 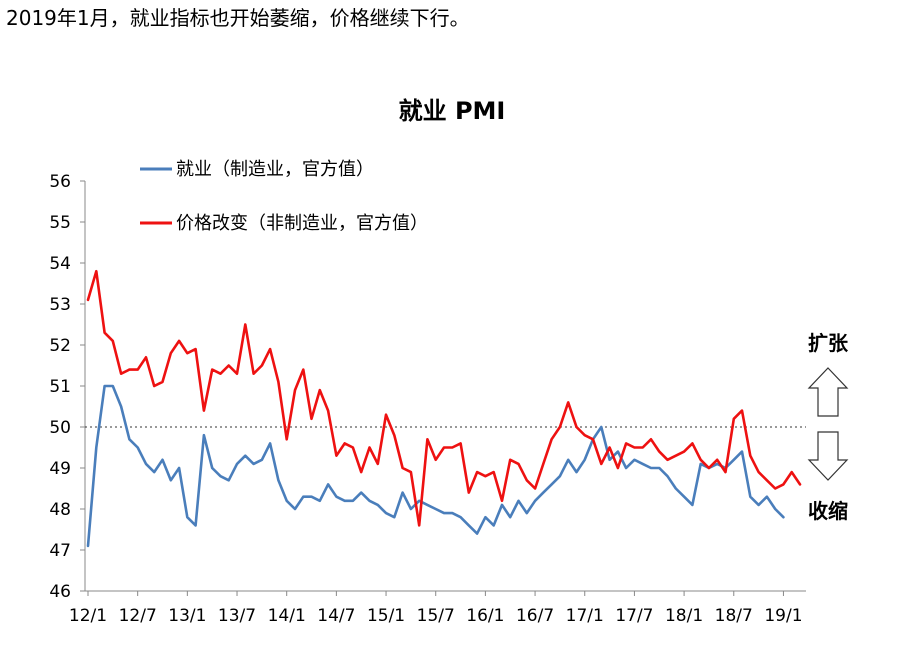 What do you see at coordinates (302, 223) in the screenshot?
I see `legend-label-price: 价格改变（非制造业，官方值）` at bounding box center [302, 223].